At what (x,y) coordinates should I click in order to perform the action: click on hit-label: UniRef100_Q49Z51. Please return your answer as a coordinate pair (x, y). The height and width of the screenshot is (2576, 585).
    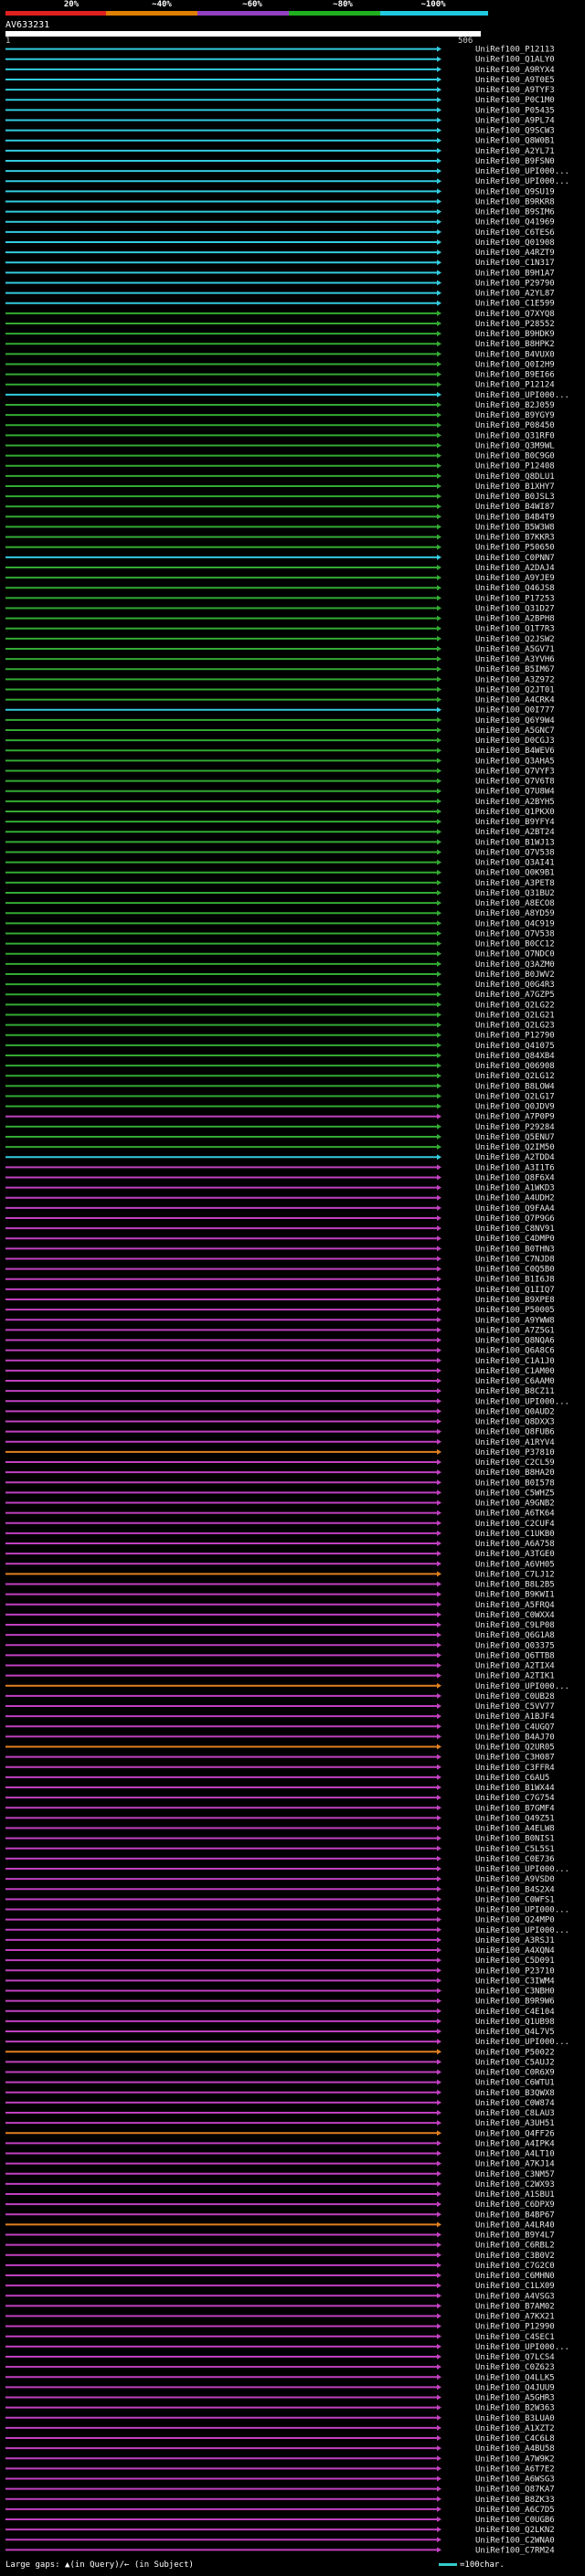
    Looking at the image, I should click on (515, 1818).